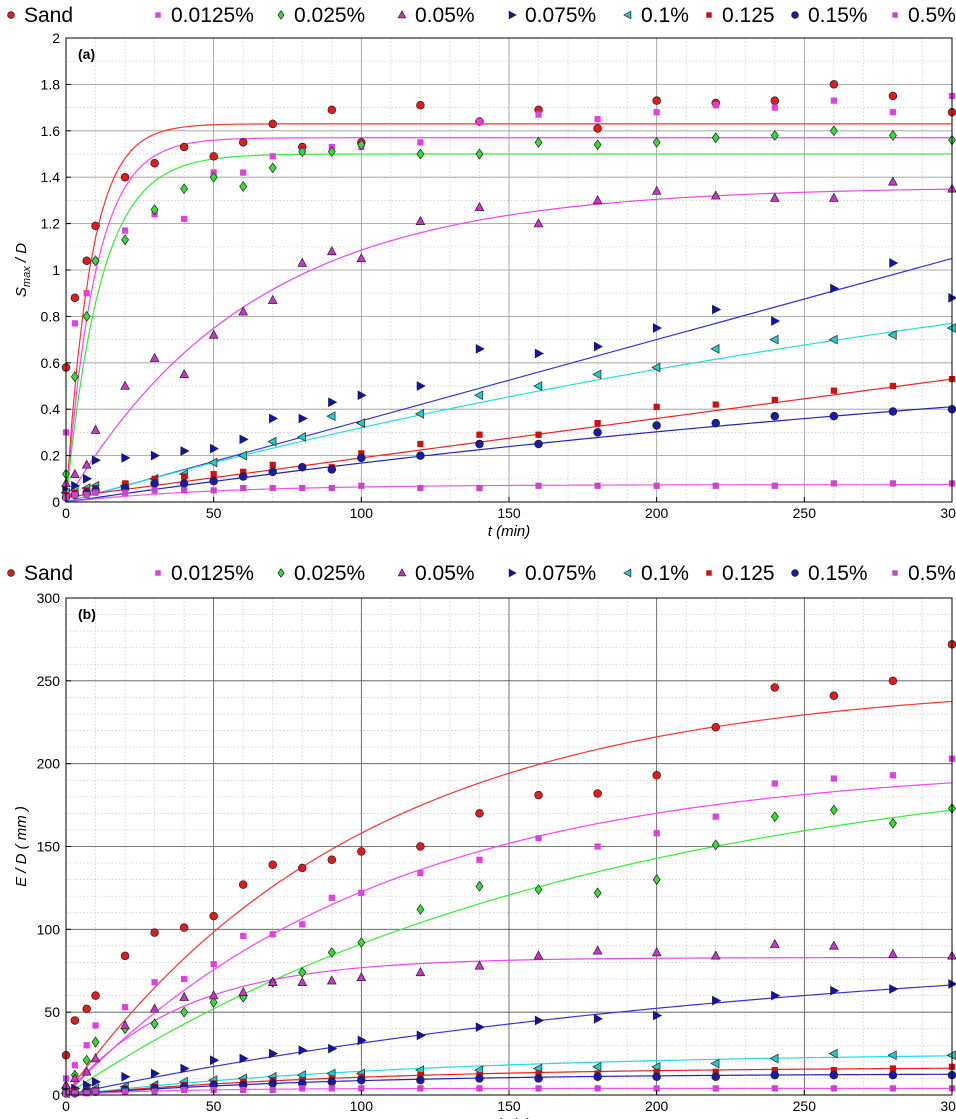  What do you see at coordinates (212, 573) in the screenshot?
I see `legend-label: 0.0125%` at bounding box center [212, 573].